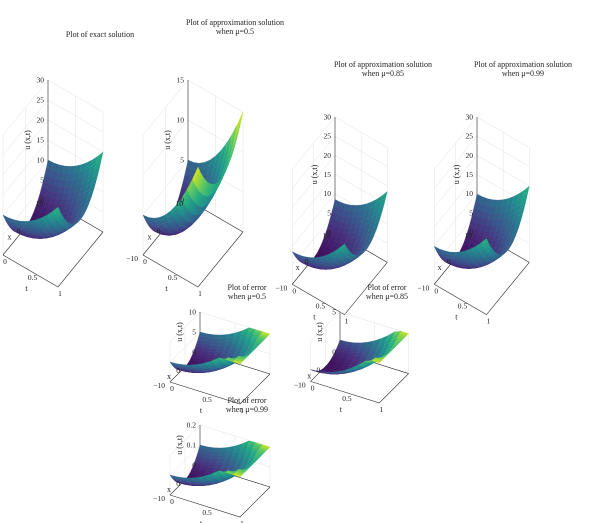  What do you see at coordinates (386, 287) in the screenshot?
I see `panel-title: Plot of error` at bounding box center [386, 287].